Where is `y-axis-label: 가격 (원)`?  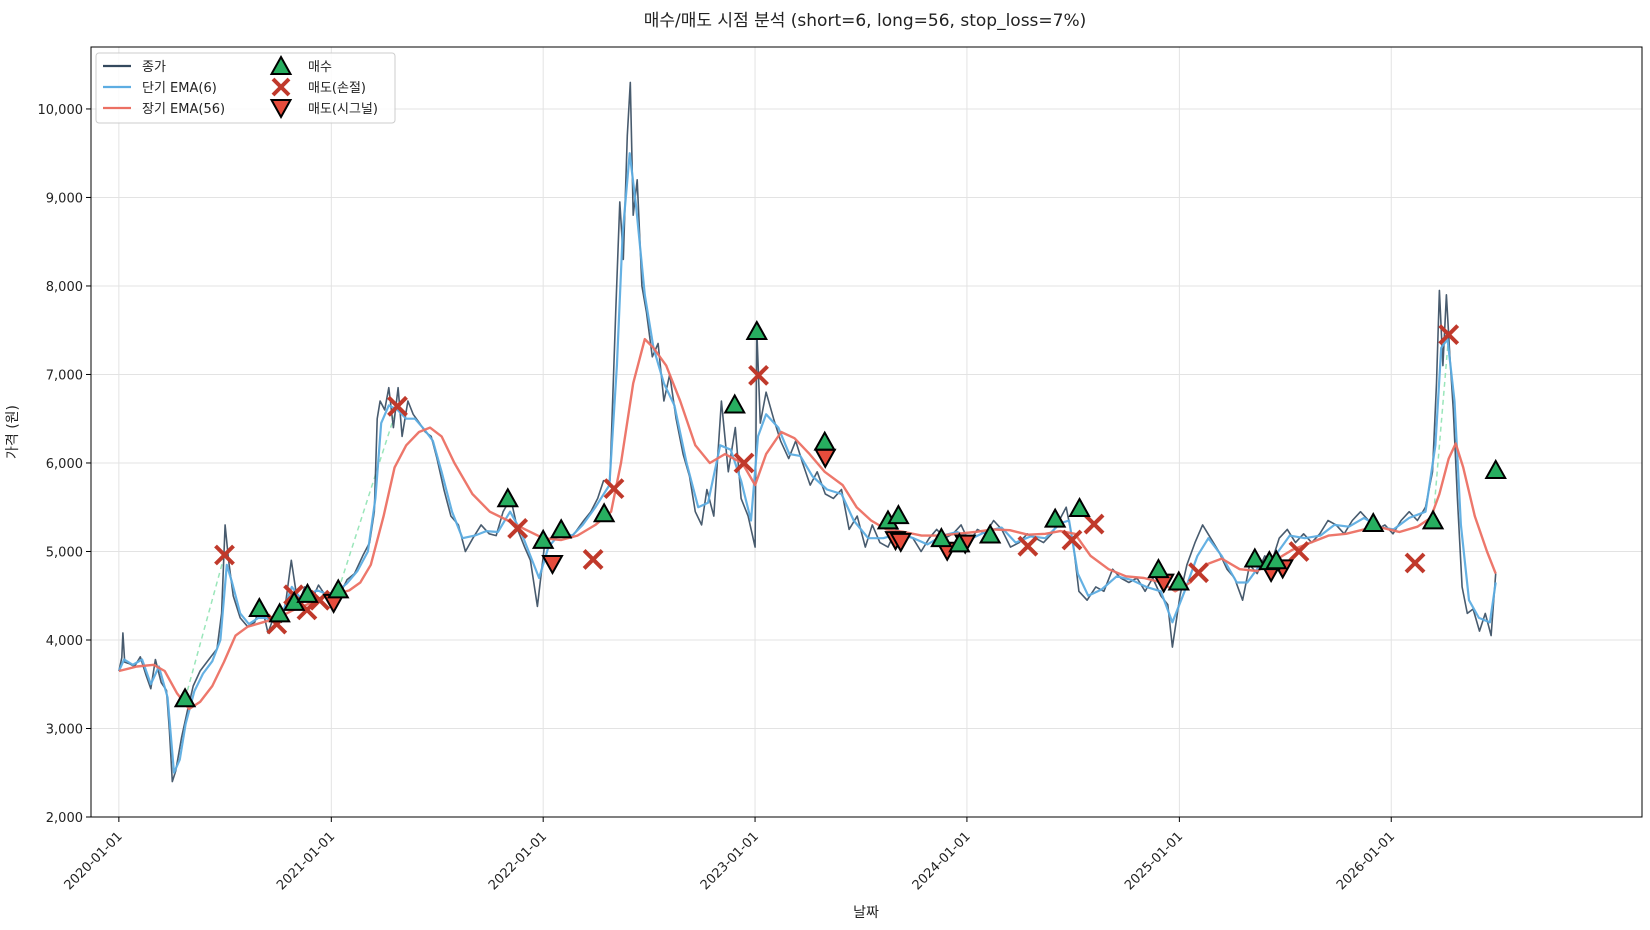
y-axis-label: 가격 (원) is located at coordinates (13, 432).